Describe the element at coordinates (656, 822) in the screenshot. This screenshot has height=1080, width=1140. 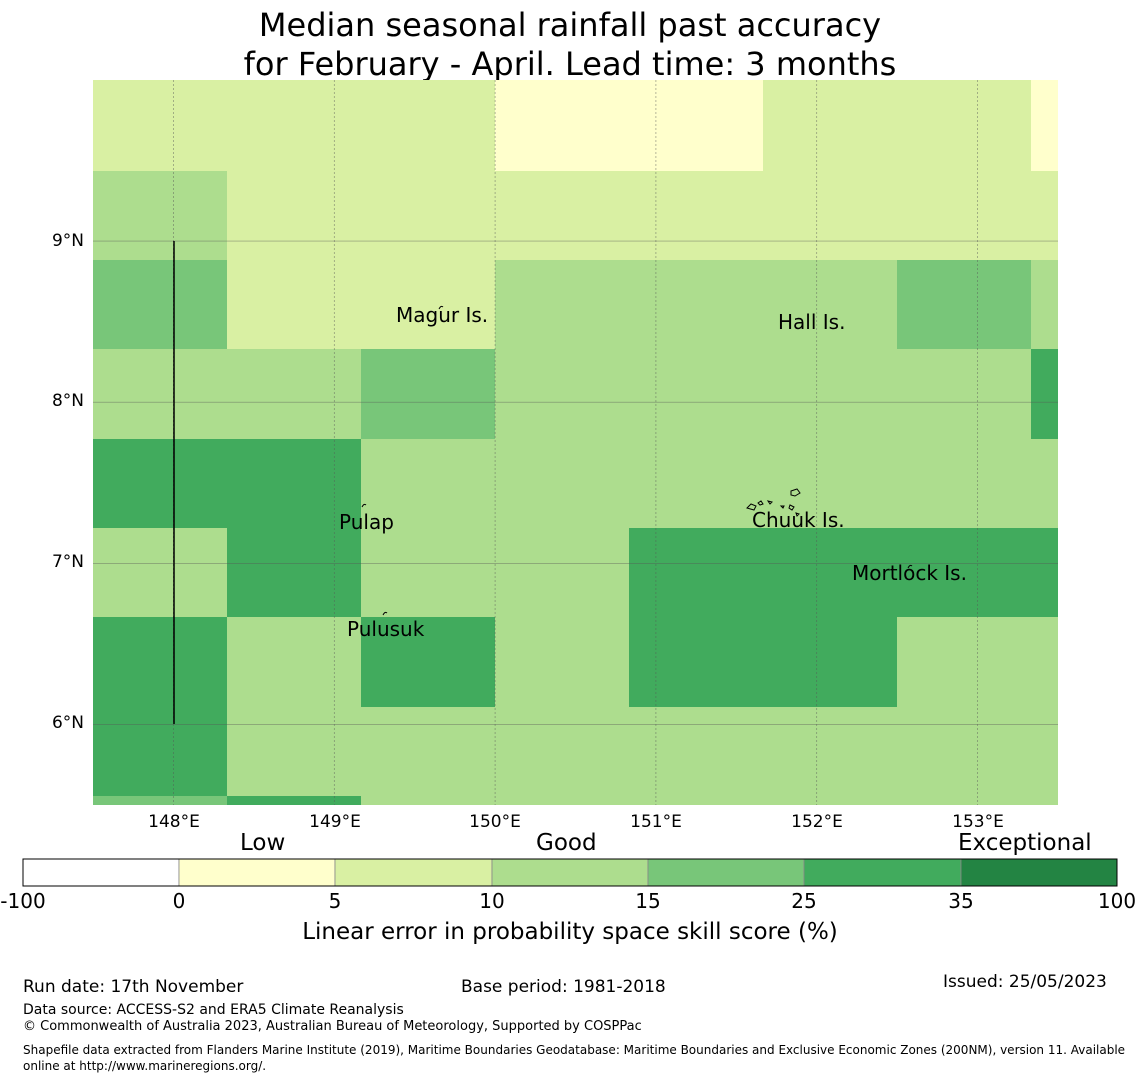
I see `x-tick-151e: 151°E` at that location.